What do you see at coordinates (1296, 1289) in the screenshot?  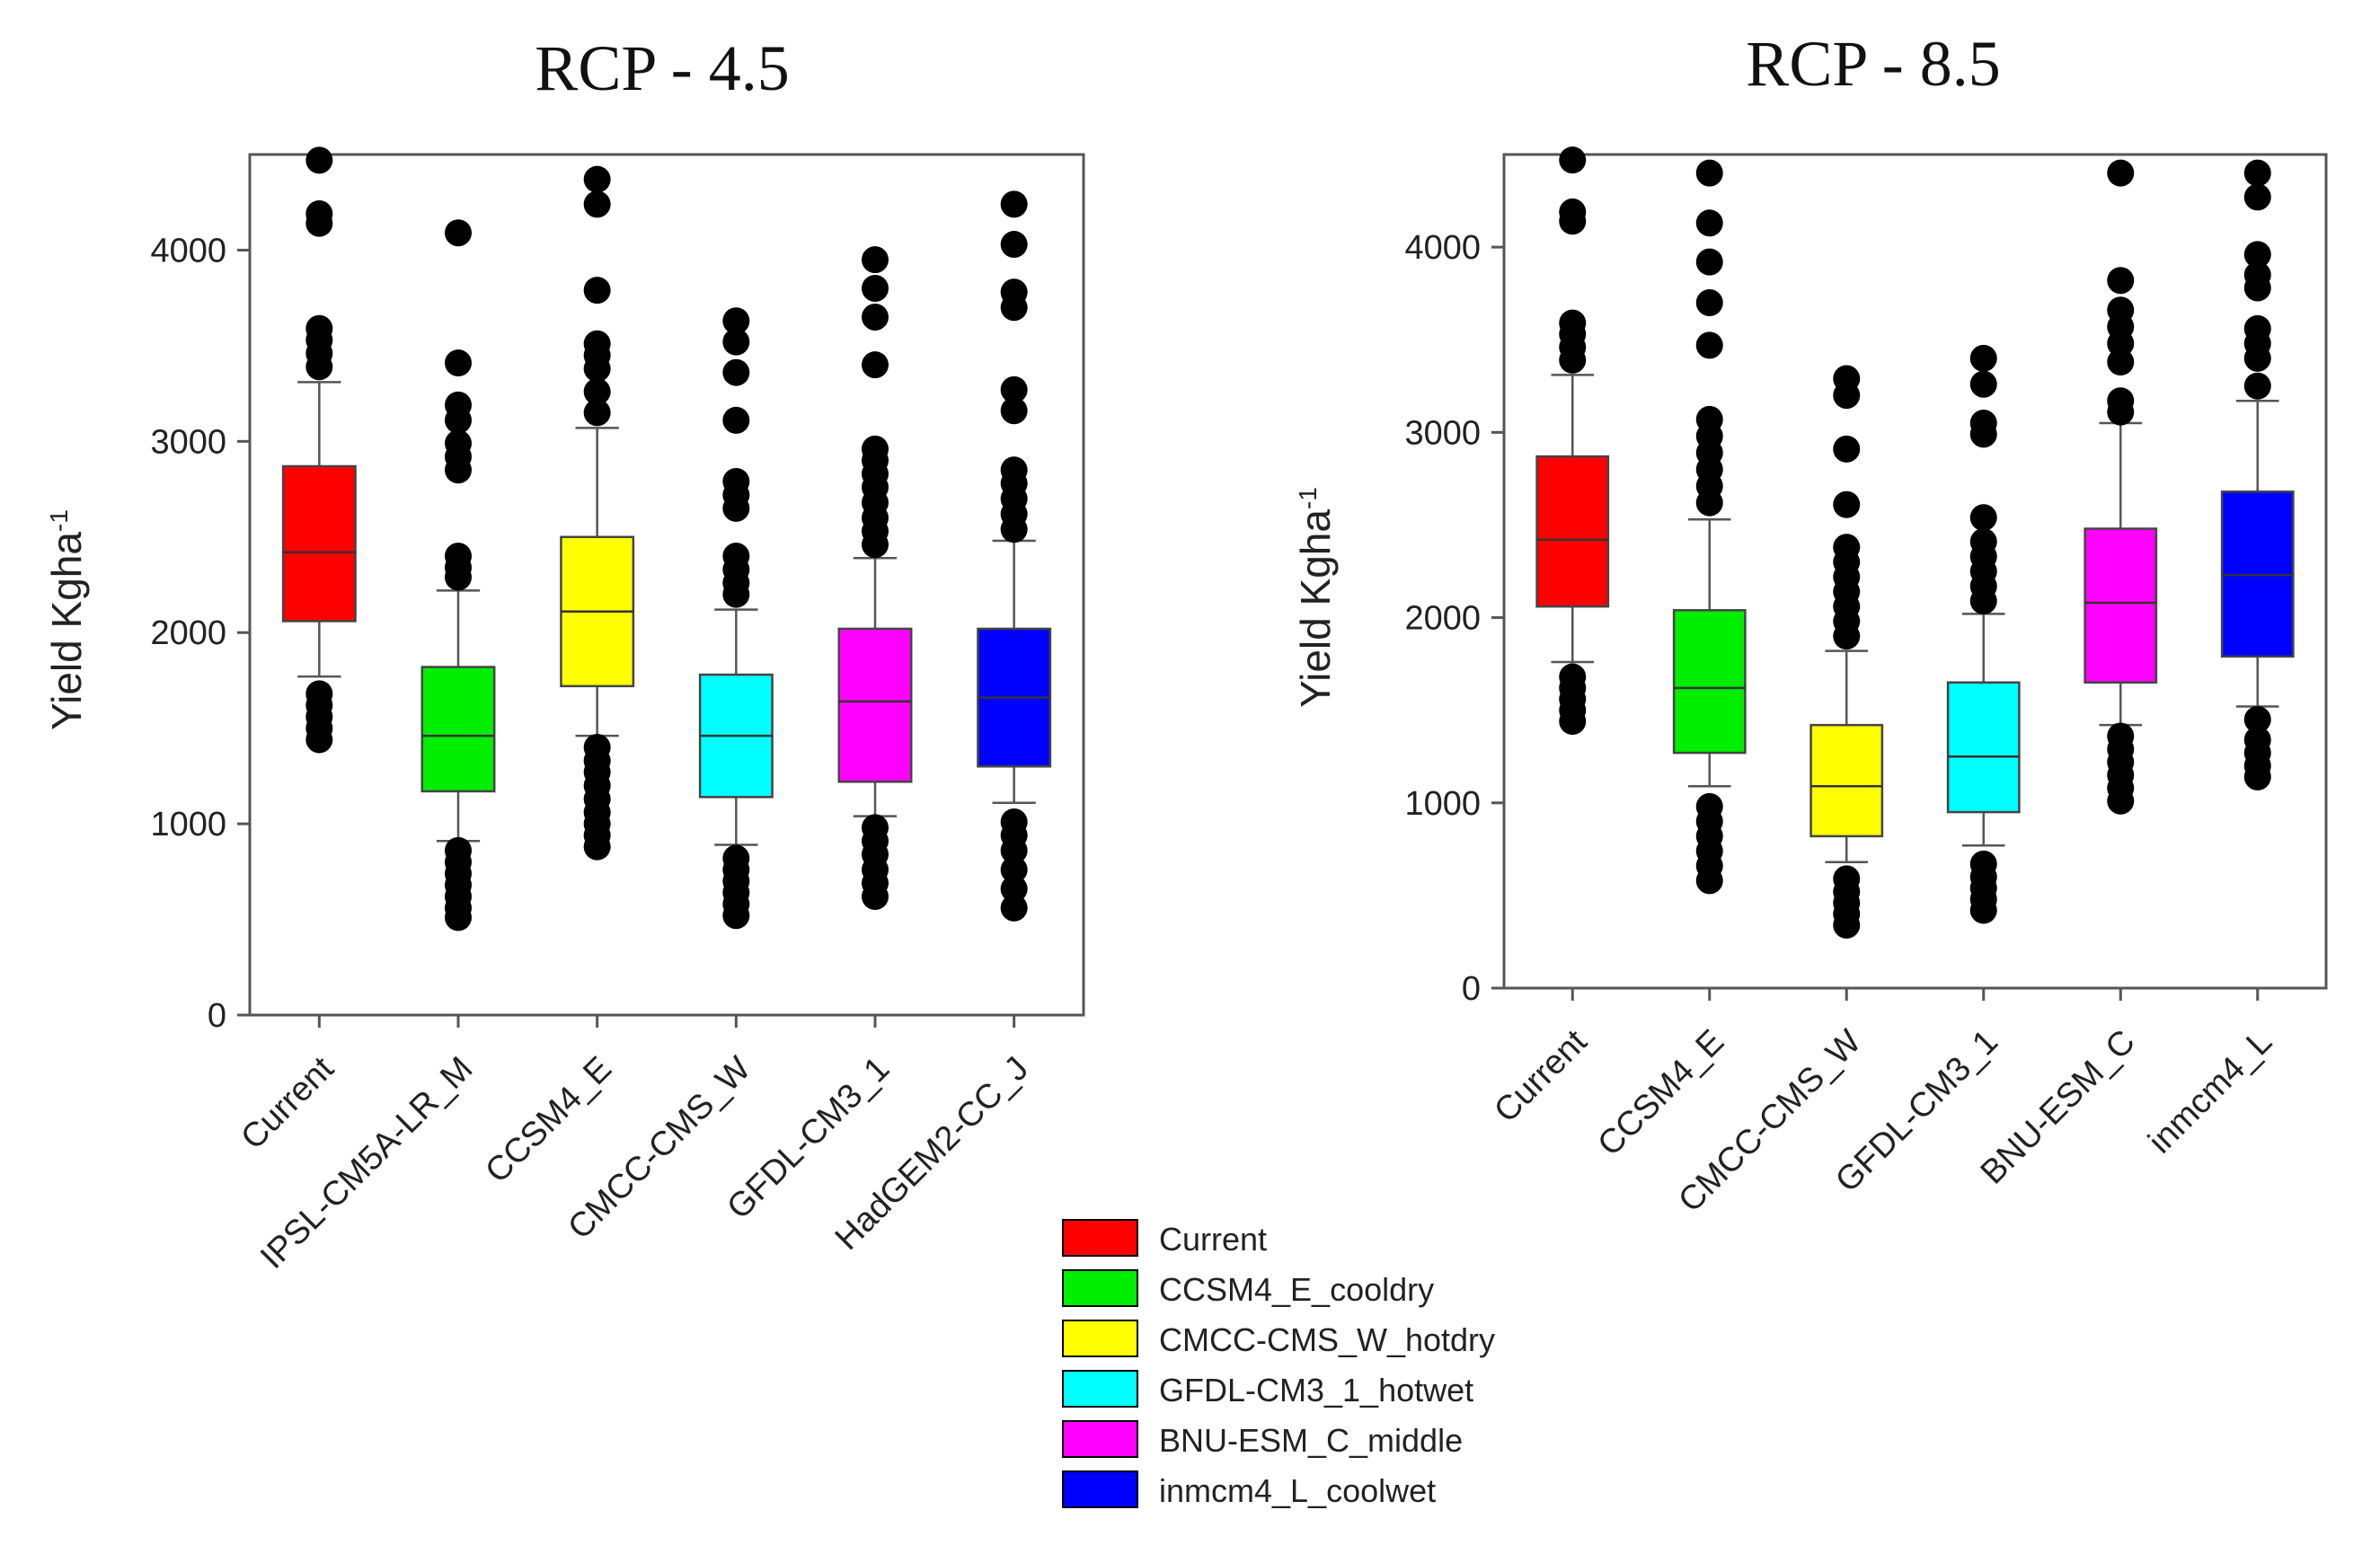 I see `legend-label-ccsm4: CCSM4_E_cooldry` at bounding box center [1296, 1289].